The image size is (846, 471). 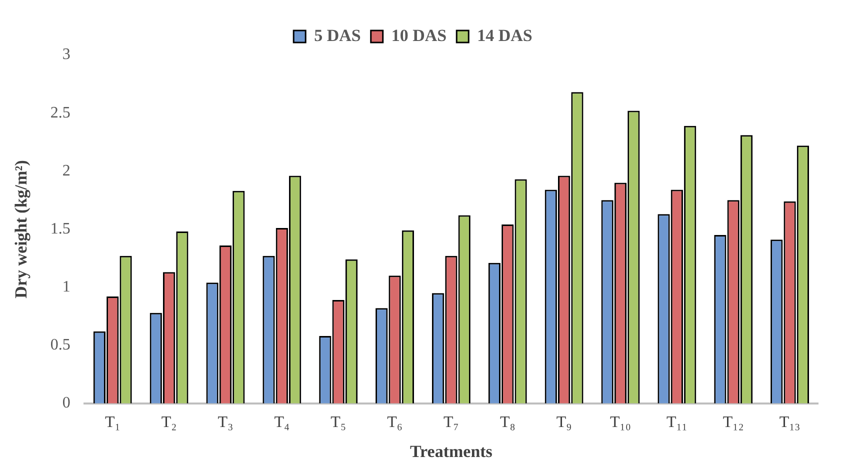 What do you see at coordinates (66, 171) in the screenshot?
I see `y-tick-label: 2` at bounding box center [66, 171].